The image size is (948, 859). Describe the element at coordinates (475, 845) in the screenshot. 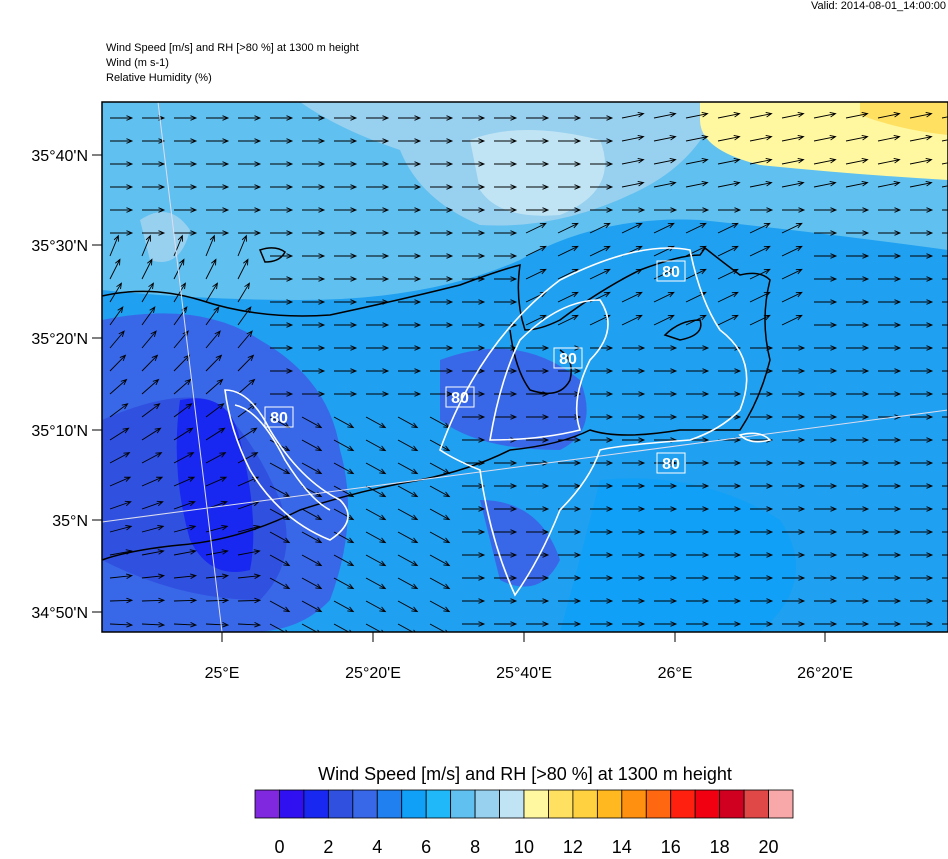

I see `colorbar-label: 8` at that location.